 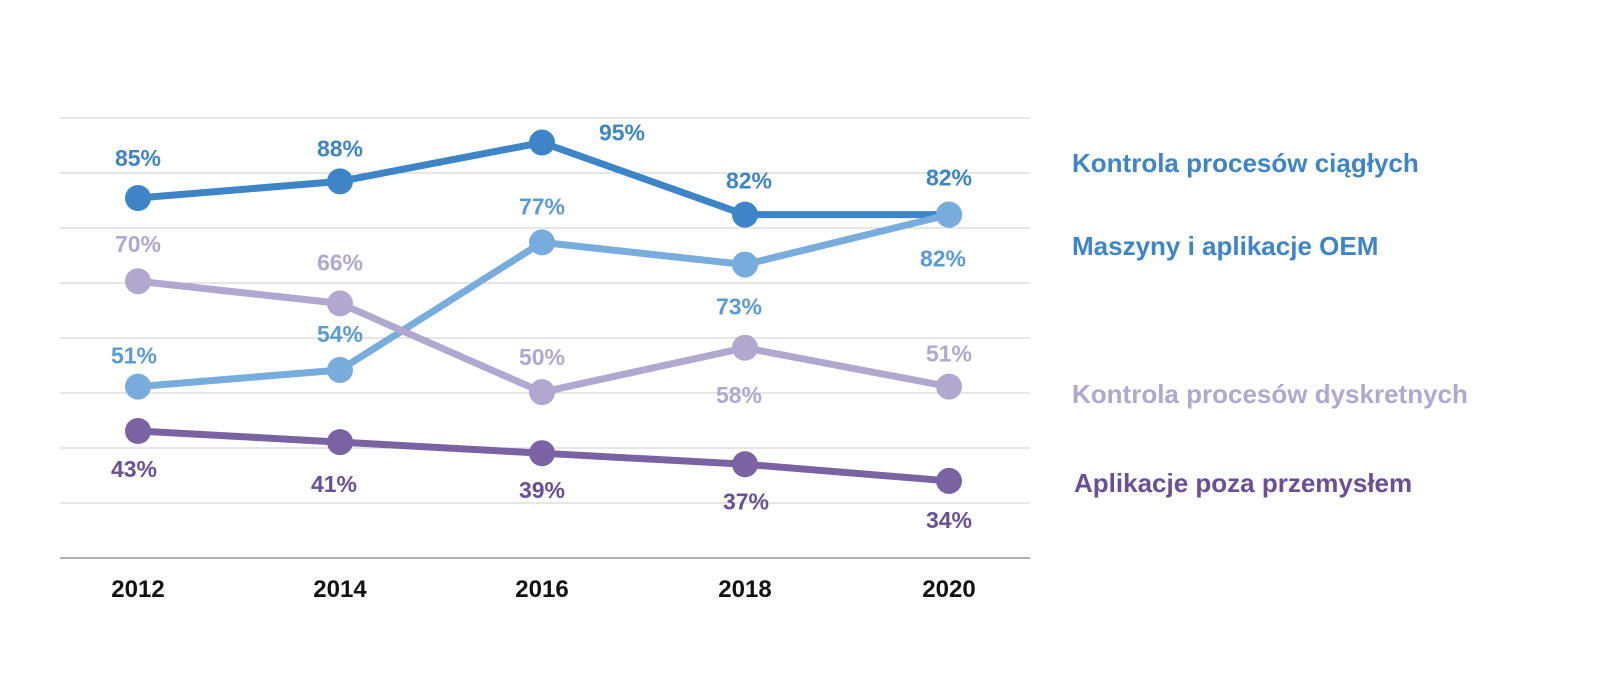 I want to click on data-label-non-industrial: 34%, so click(x=949, y=520).